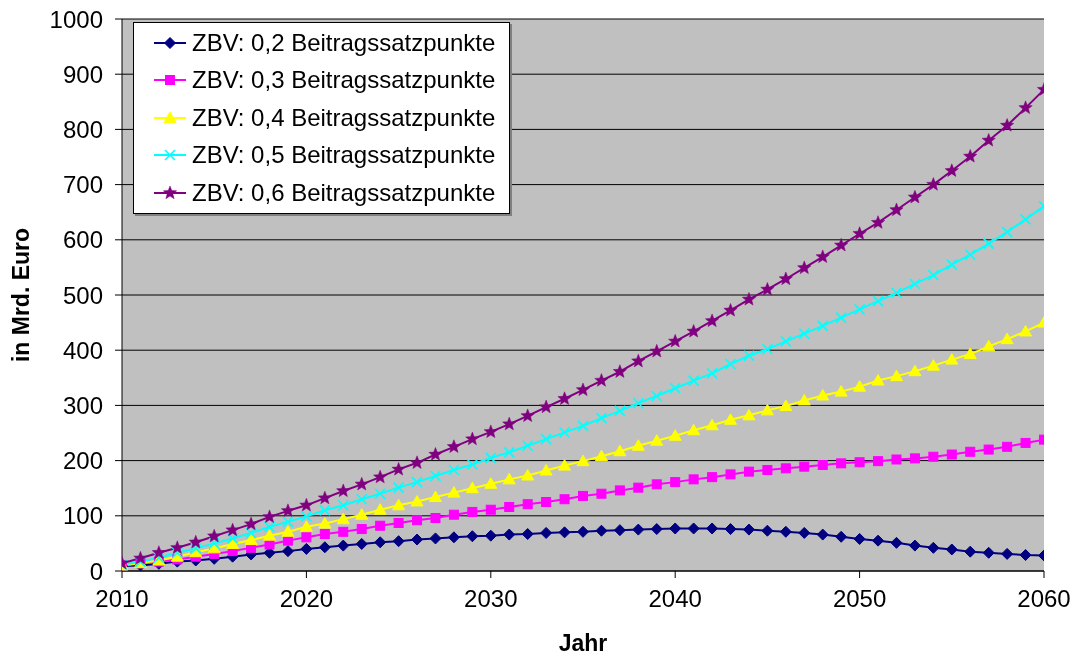  What do you see at coordinates (82, 129) in the screenshot?
I see `y-tick-label: 800` at bounding box center [82, 129].